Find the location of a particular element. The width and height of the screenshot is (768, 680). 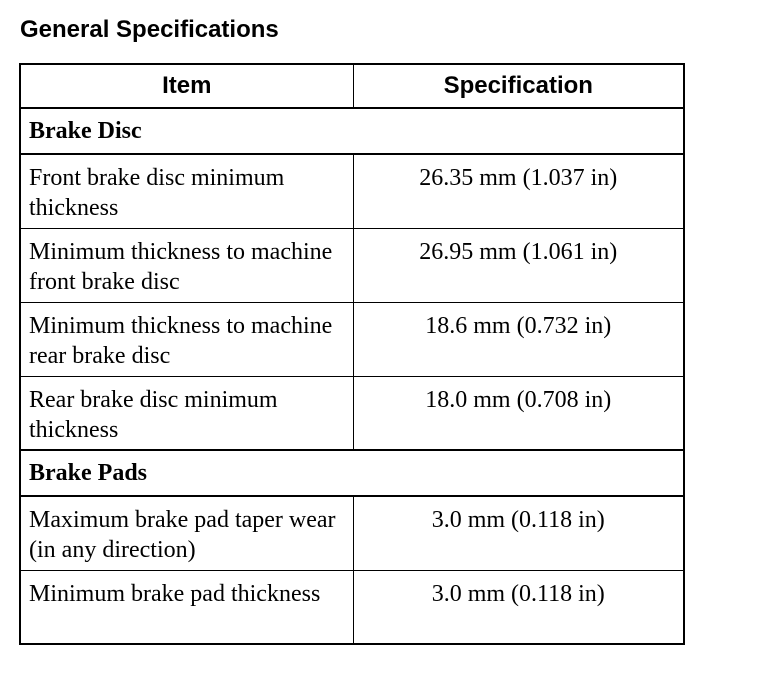

header-row: Item Specification is located at coordinates (352, 86).